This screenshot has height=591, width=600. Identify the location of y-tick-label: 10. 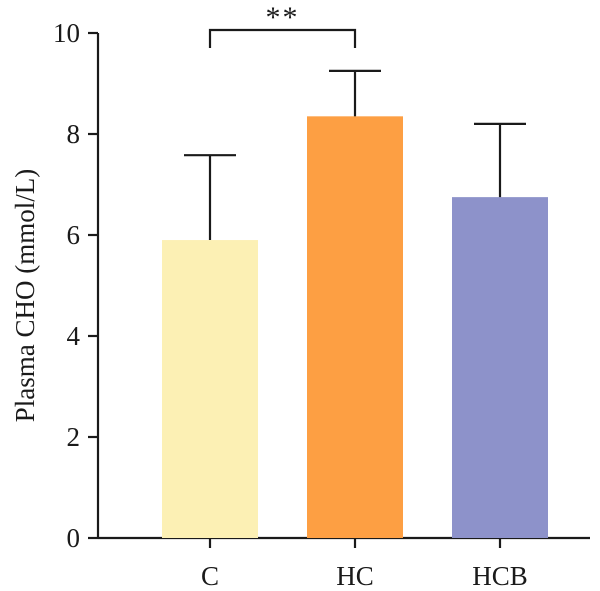
(66, 33).